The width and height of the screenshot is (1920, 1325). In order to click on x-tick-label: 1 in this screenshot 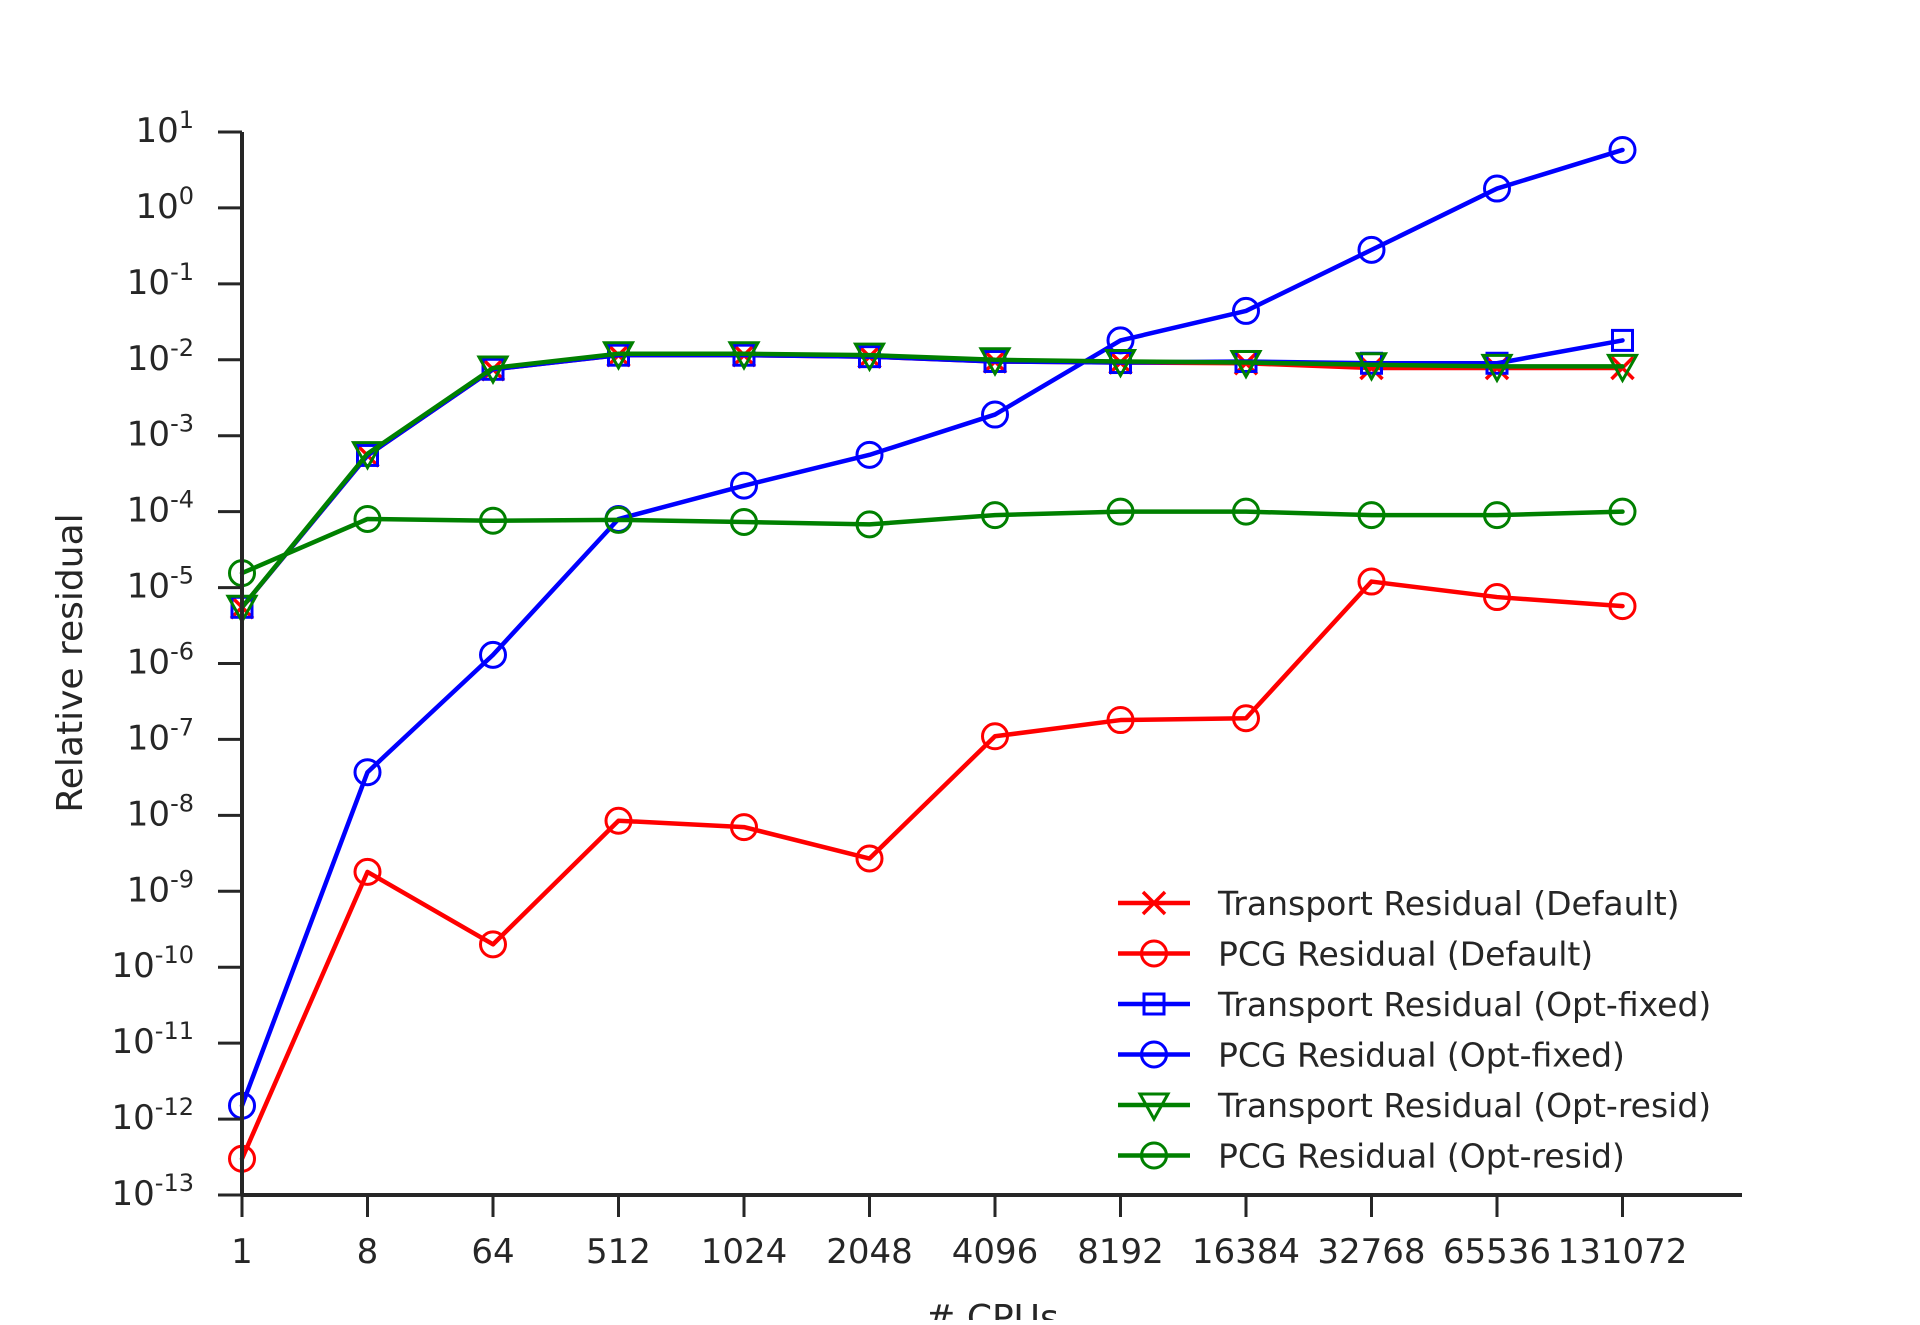, I will do `click(242, 1252)`.